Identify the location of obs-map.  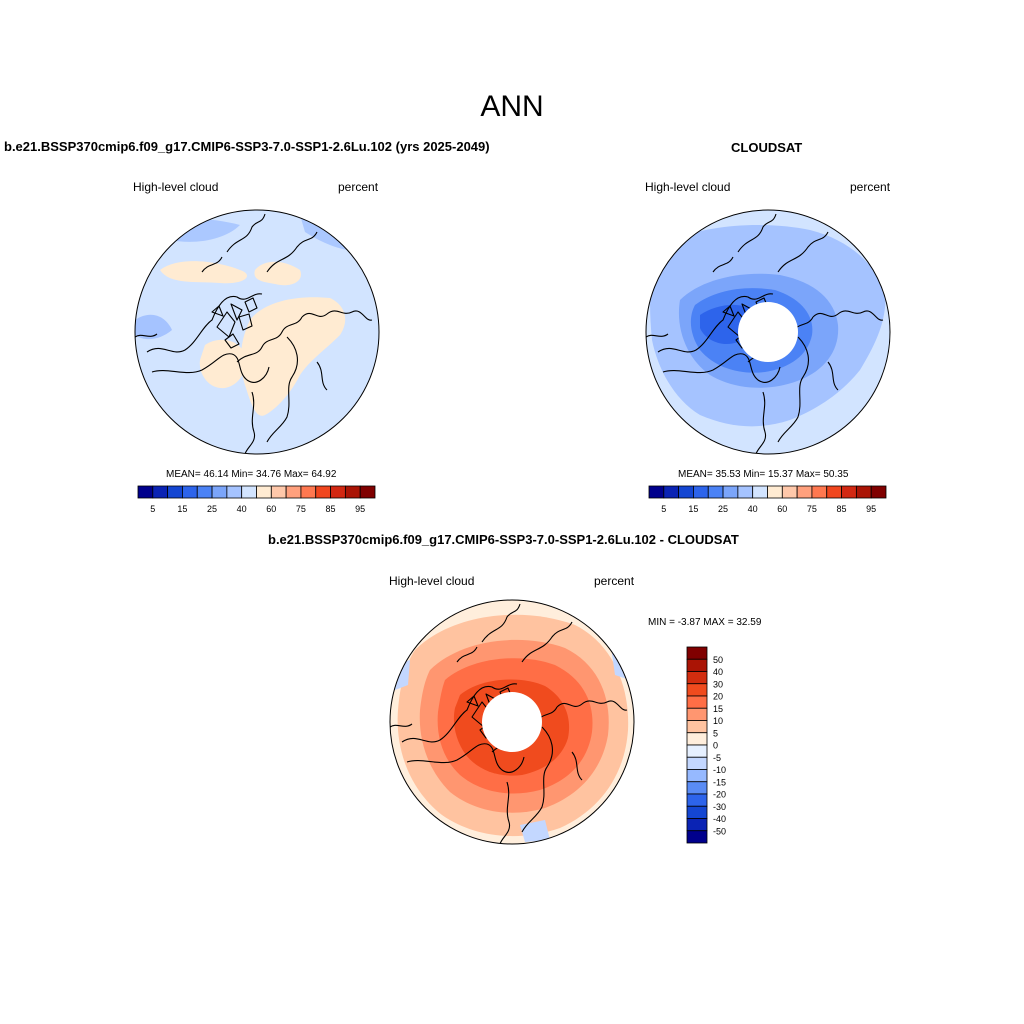
(768, 332).